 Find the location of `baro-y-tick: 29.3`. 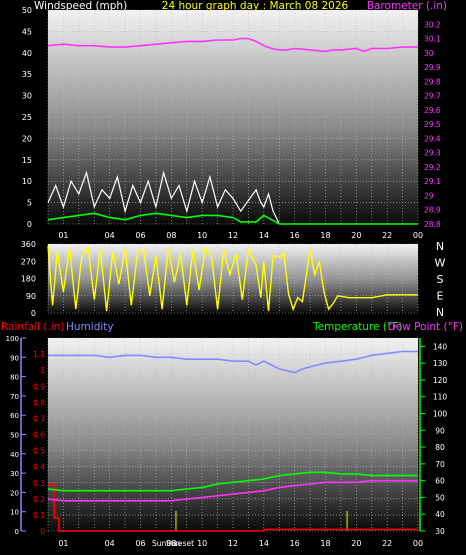

baro-y-tick: 29.3 is located at coordinates (432, 153).